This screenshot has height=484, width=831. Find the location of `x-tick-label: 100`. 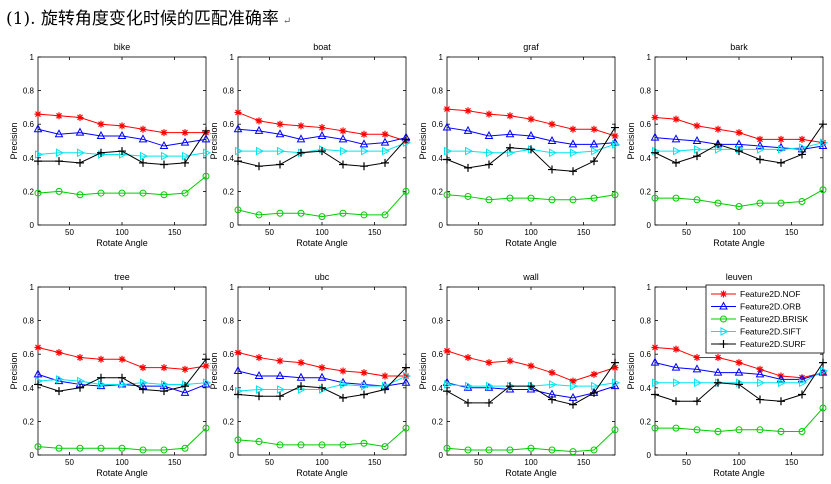

x-tick-label: 100 is located at coordinates (739, 462).